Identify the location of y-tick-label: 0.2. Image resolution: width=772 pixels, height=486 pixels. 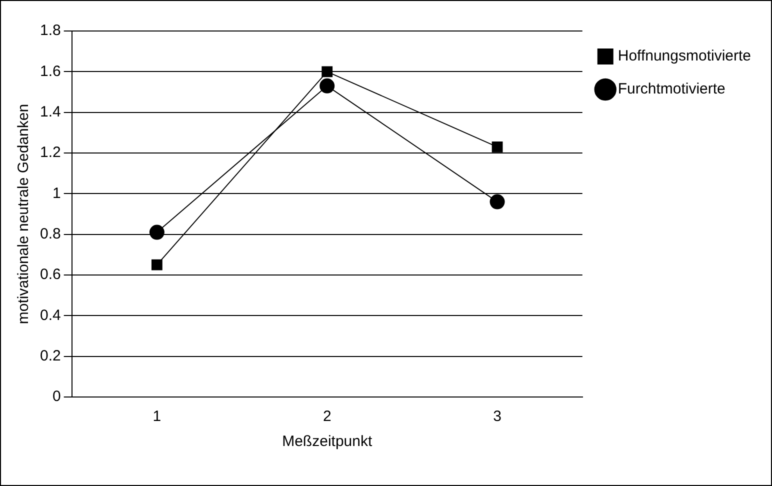
(50, 355).